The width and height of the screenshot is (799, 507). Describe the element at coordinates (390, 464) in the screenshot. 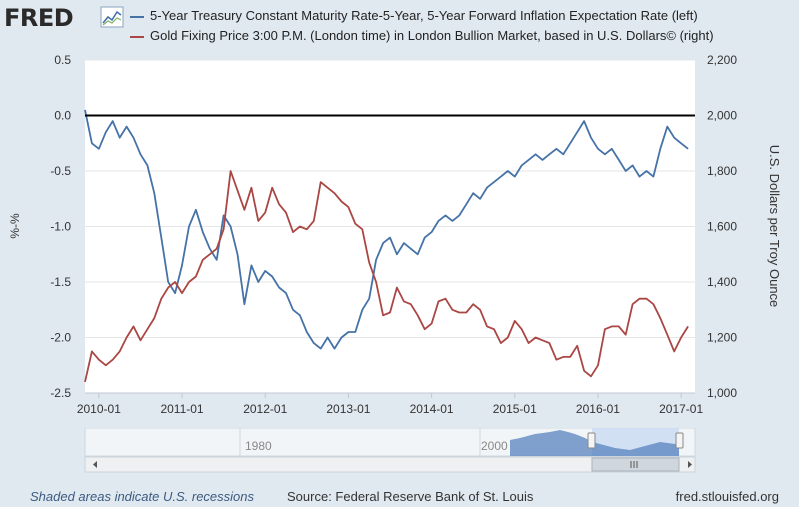

I see `scrollbar-track` at that location.